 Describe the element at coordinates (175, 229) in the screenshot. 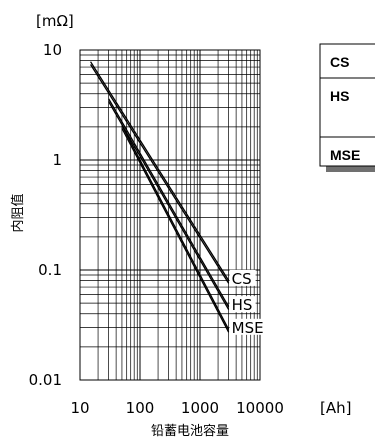

I see `series-line-mse` at that location.